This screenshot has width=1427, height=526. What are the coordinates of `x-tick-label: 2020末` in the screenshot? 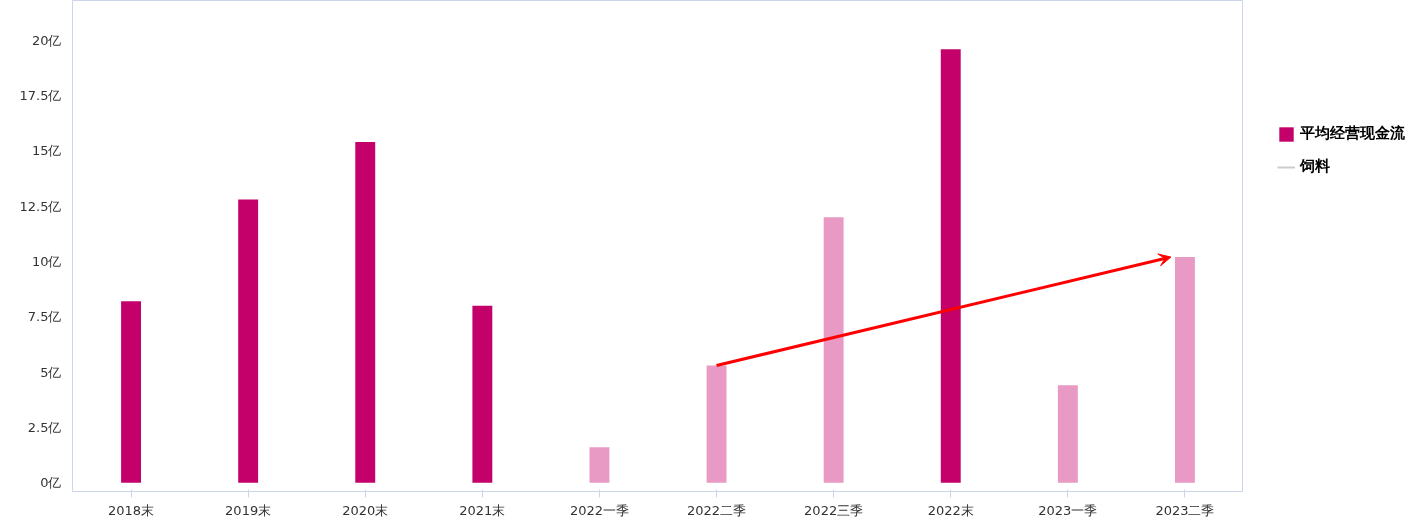 It's located at (365, 510).